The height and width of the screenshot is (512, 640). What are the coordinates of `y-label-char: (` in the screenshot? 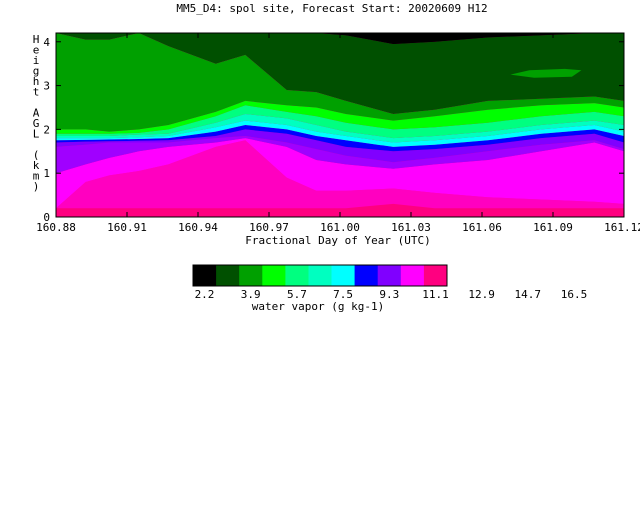 It's located at (36, 155).